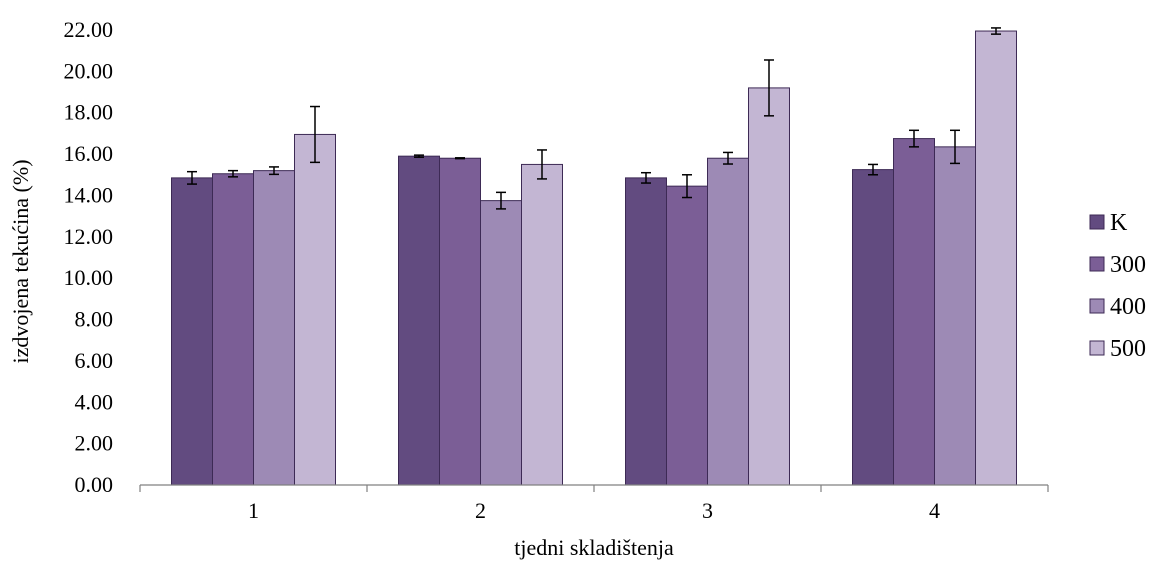 The width and height of the screenshot is (1160, 565). Describe the element at coordinates (934, 510) in the screenshot. I see `x-tick-label: 4` at that location.